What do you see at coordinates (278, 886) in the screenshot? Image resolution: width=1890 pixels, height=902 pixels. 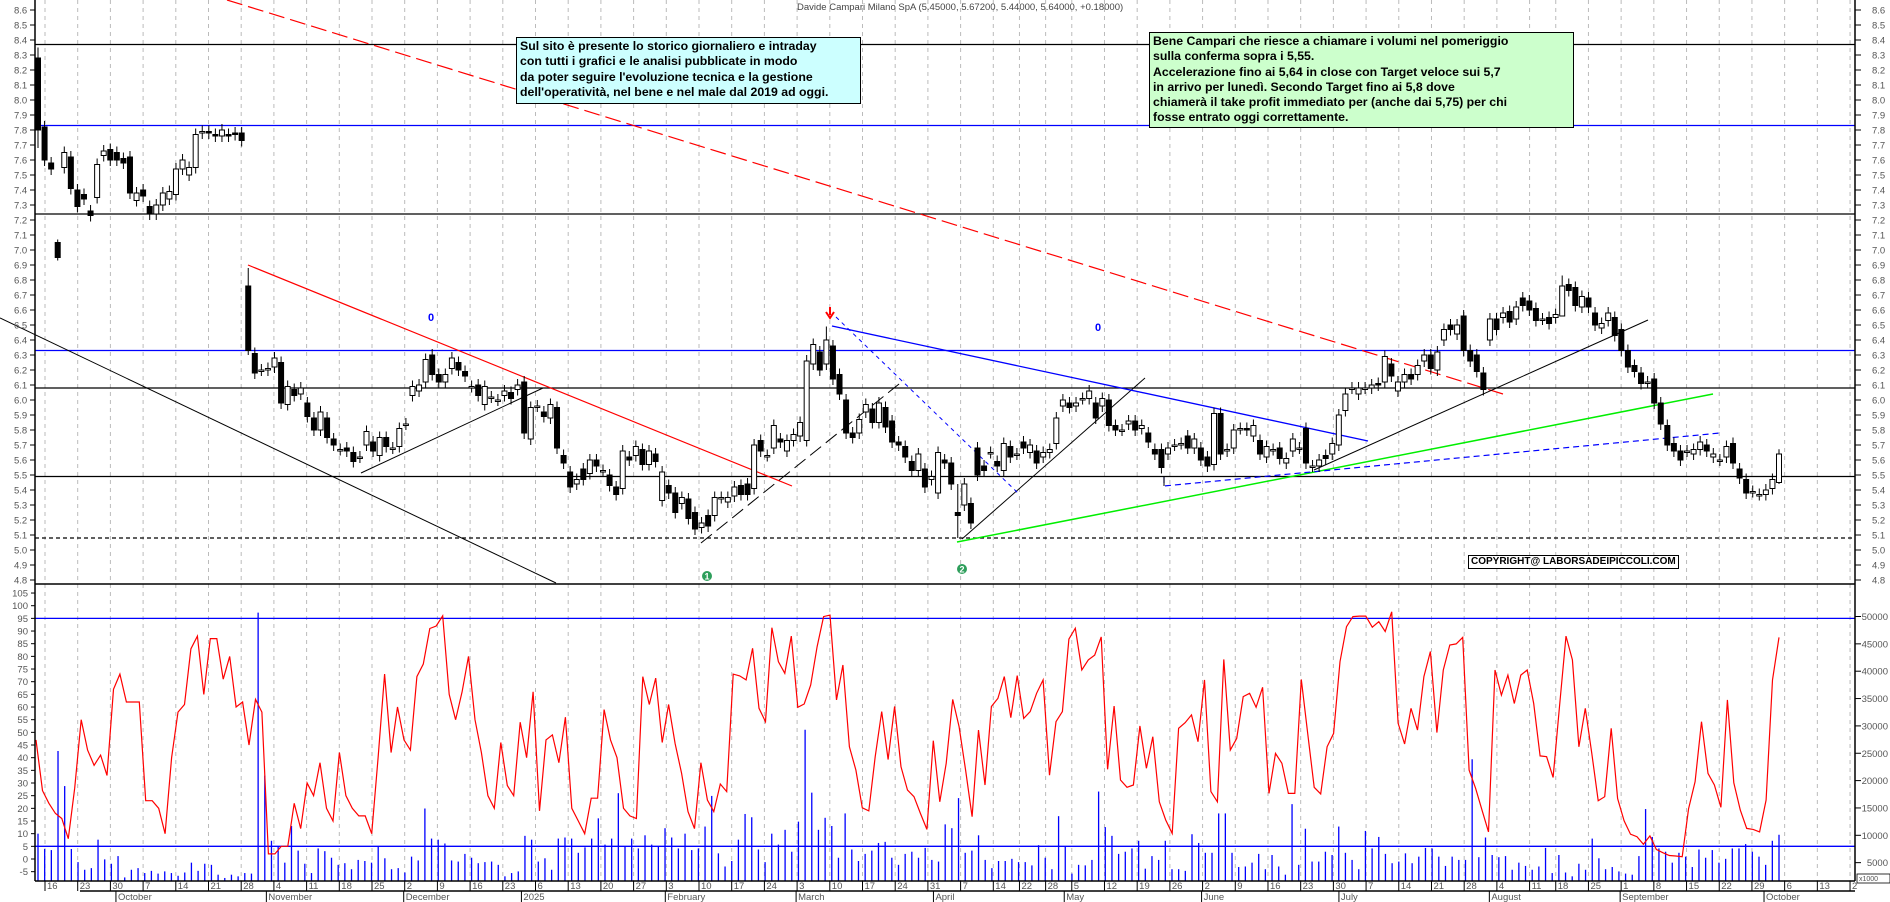 I see `week-tick-label: 4` at bounding box center [278, 886].